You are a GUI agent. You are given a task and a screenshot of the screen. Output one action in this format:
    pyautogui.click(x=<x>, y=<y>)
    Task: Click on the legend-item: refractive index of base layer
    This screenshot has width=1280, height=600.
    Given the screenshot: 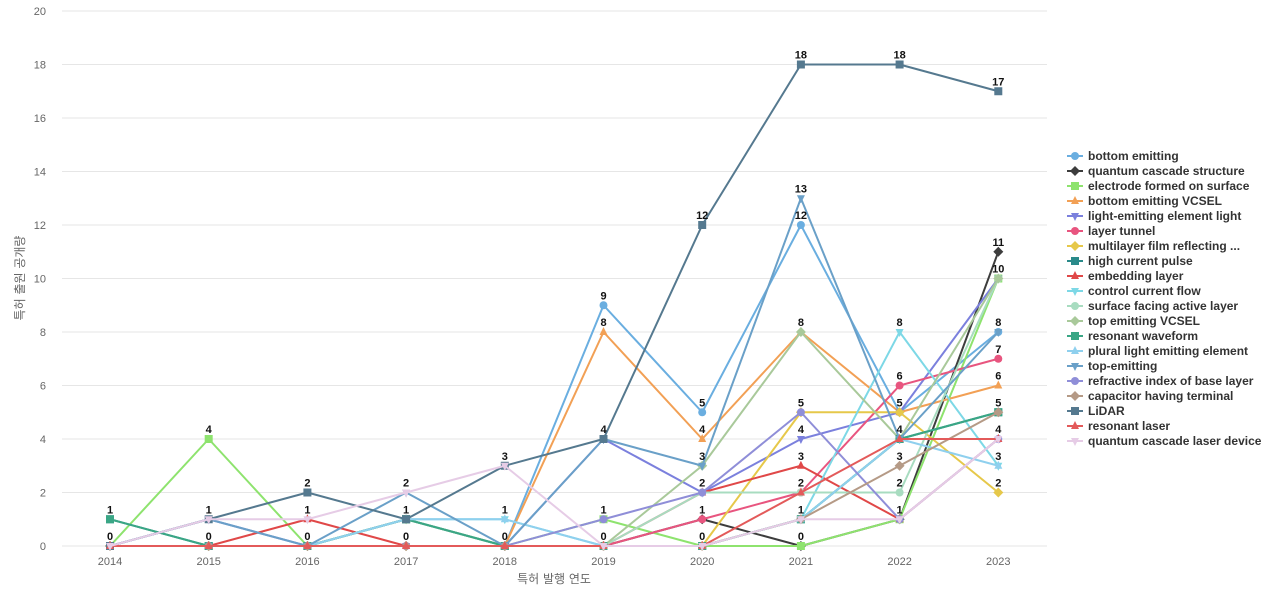 What is the action you would take?
    pyautogui.click(x=1160, y=381)
    